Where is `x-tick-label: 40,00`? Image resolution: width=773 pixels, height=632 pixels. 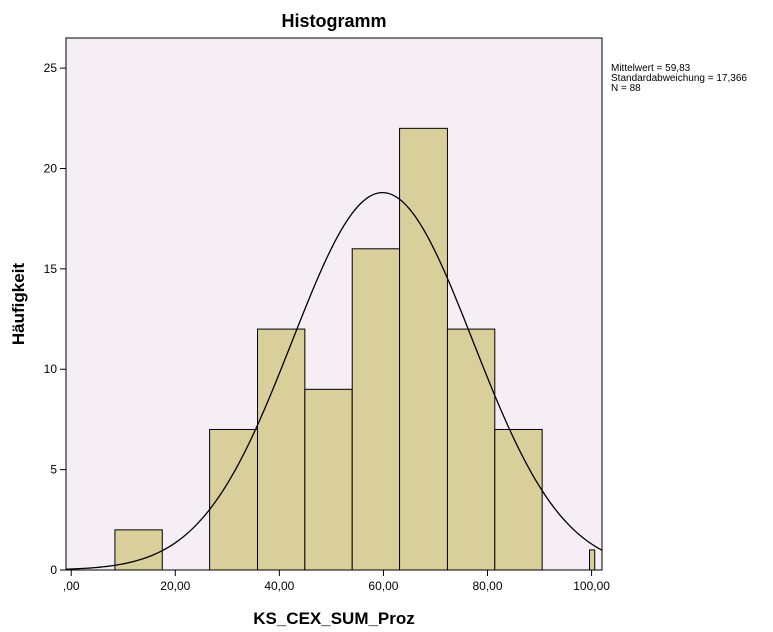 x-tick-label: 40,00 is located at coordinates (279, 586).